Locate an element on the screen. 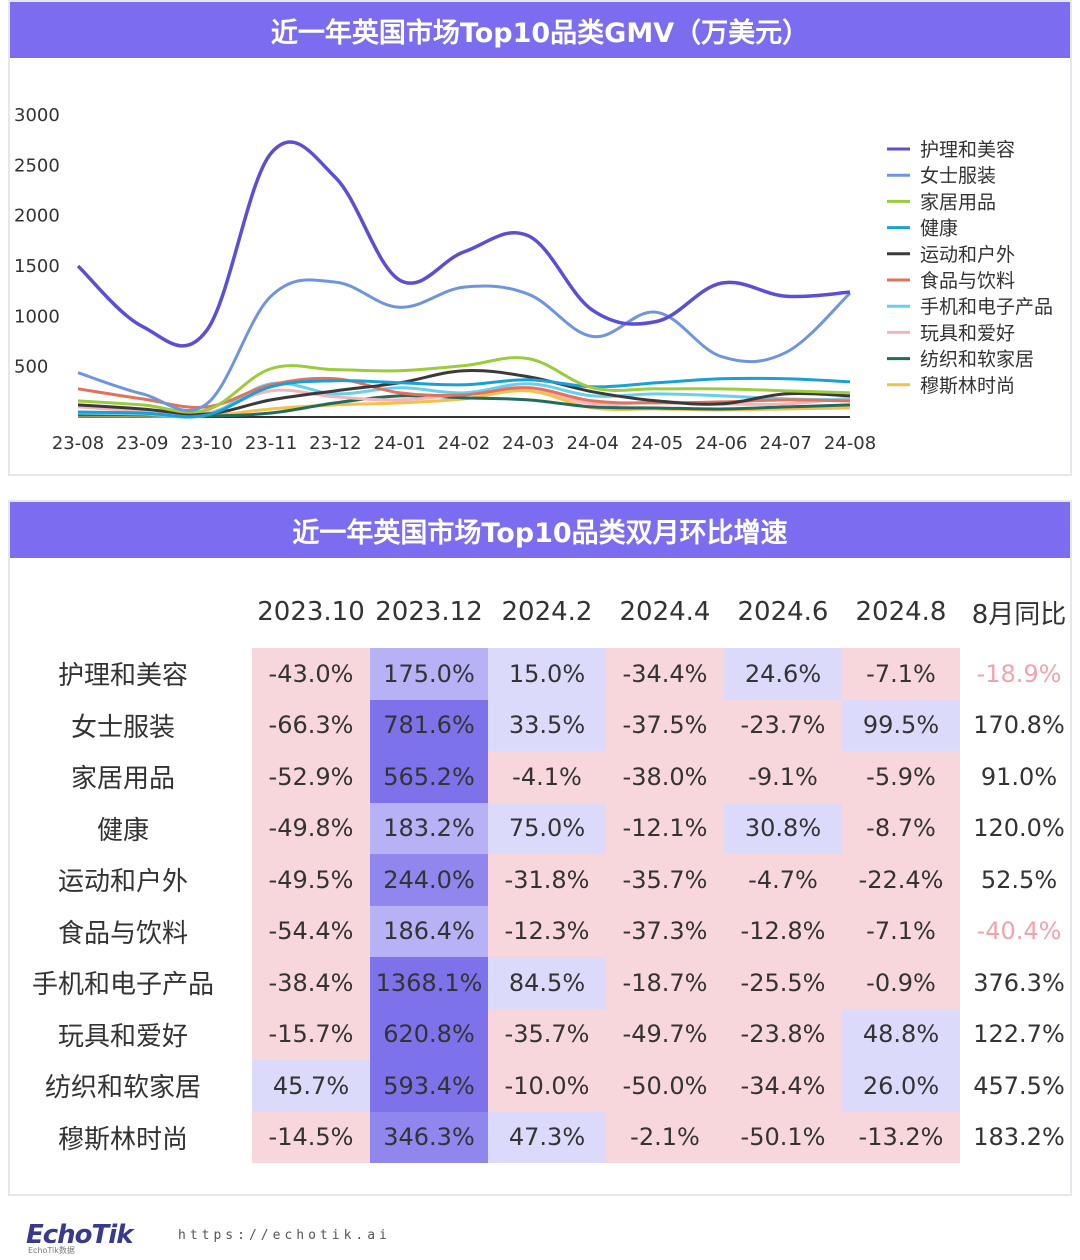 The width and height of the screenshot is (1080, 1260). footer: EchoTik EchoTik数据 https://echotik.ai is located at coordinates (540, 1235).